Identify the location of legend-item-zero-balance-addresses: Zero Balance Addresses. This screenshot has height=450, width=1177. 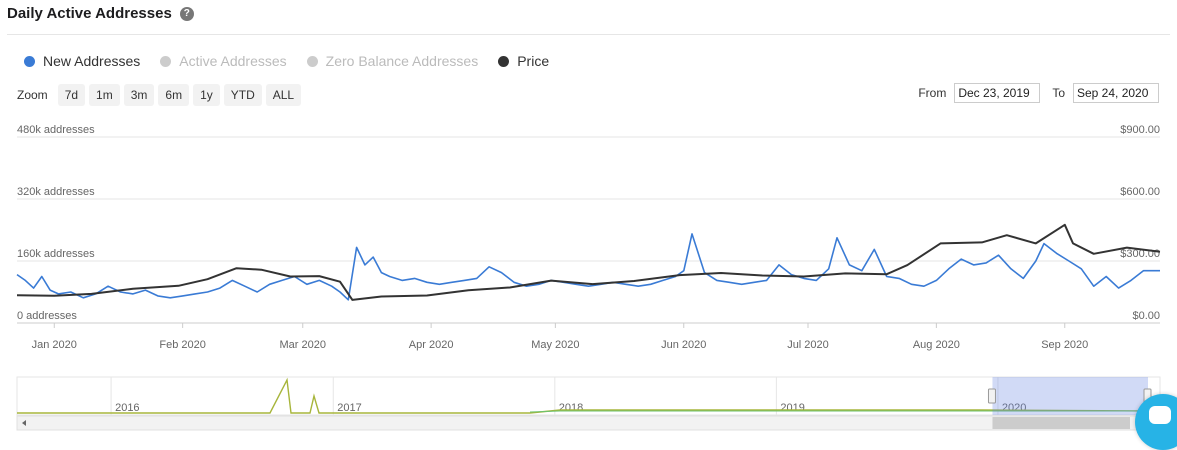
(392, 61).